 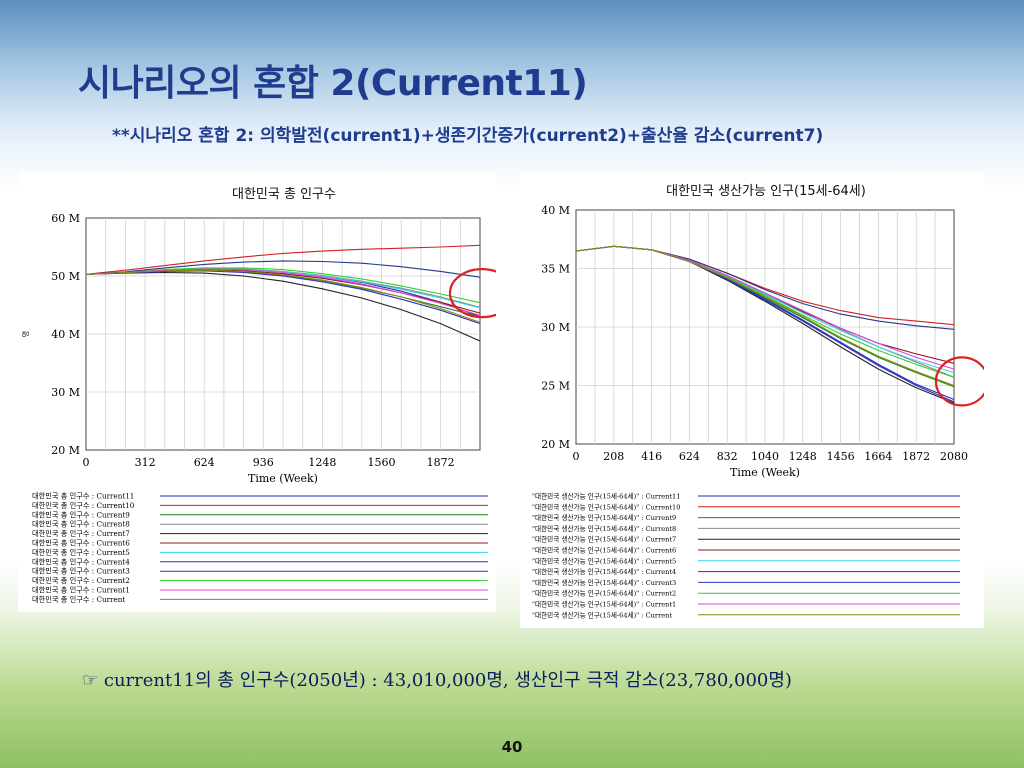 I want to click on legend-label: "대한민국 생산가능 인구(15세-64세)" : Current4, so click(x=604, y=571).